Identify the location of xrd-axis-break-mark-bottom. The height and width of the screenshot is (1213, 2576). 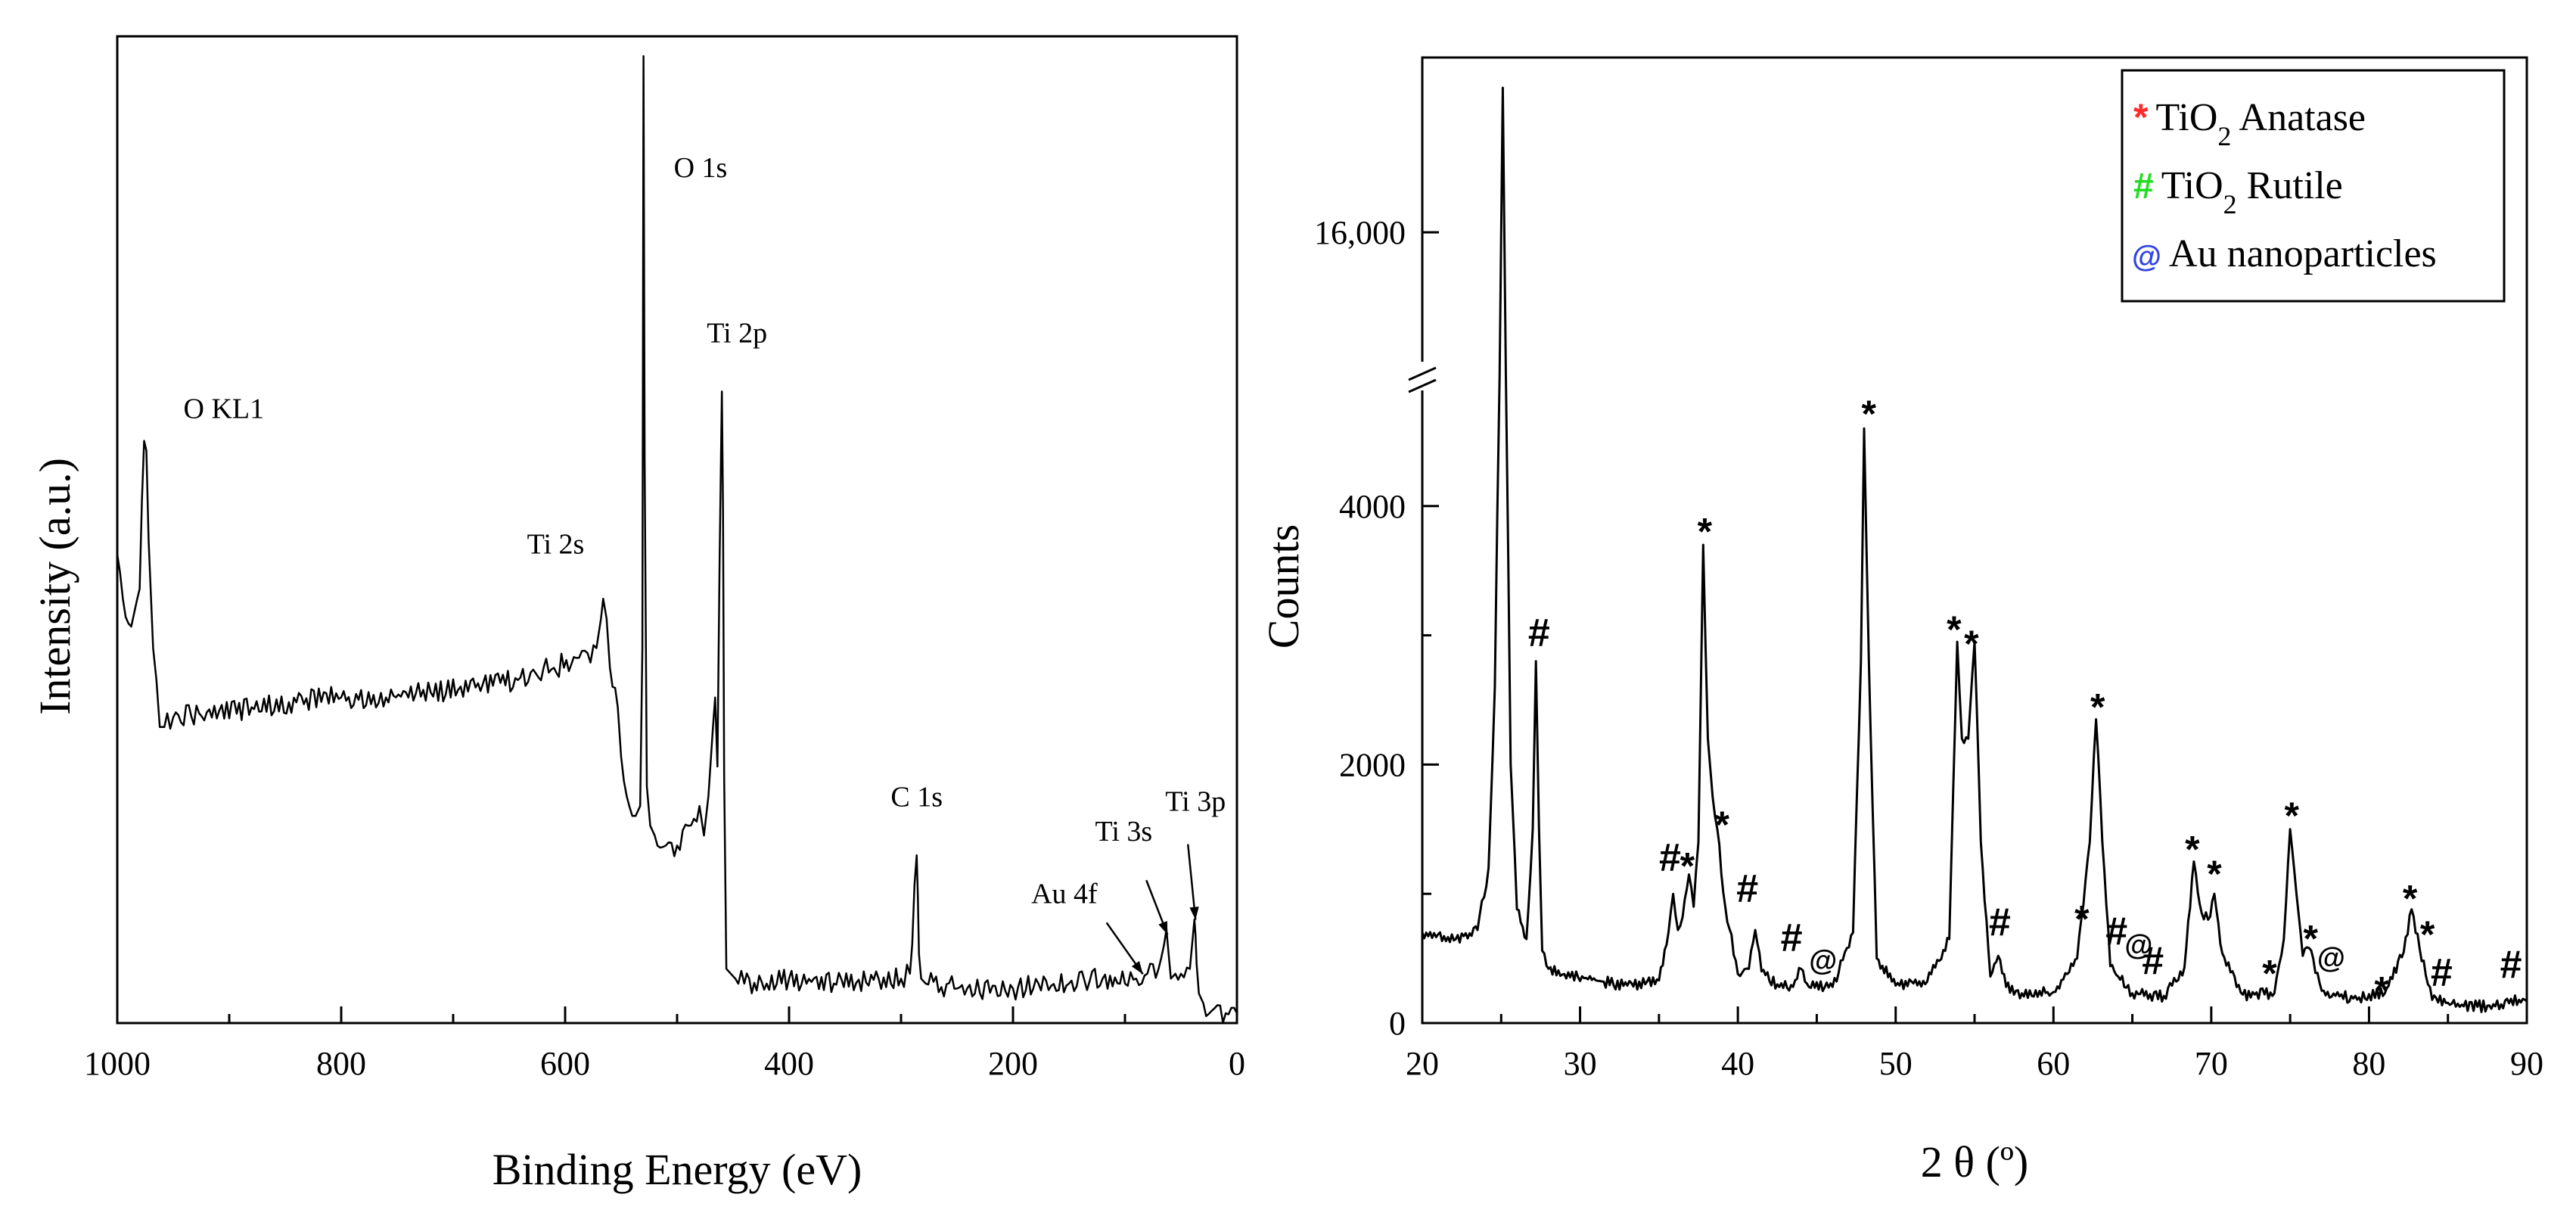
(1422, 385).